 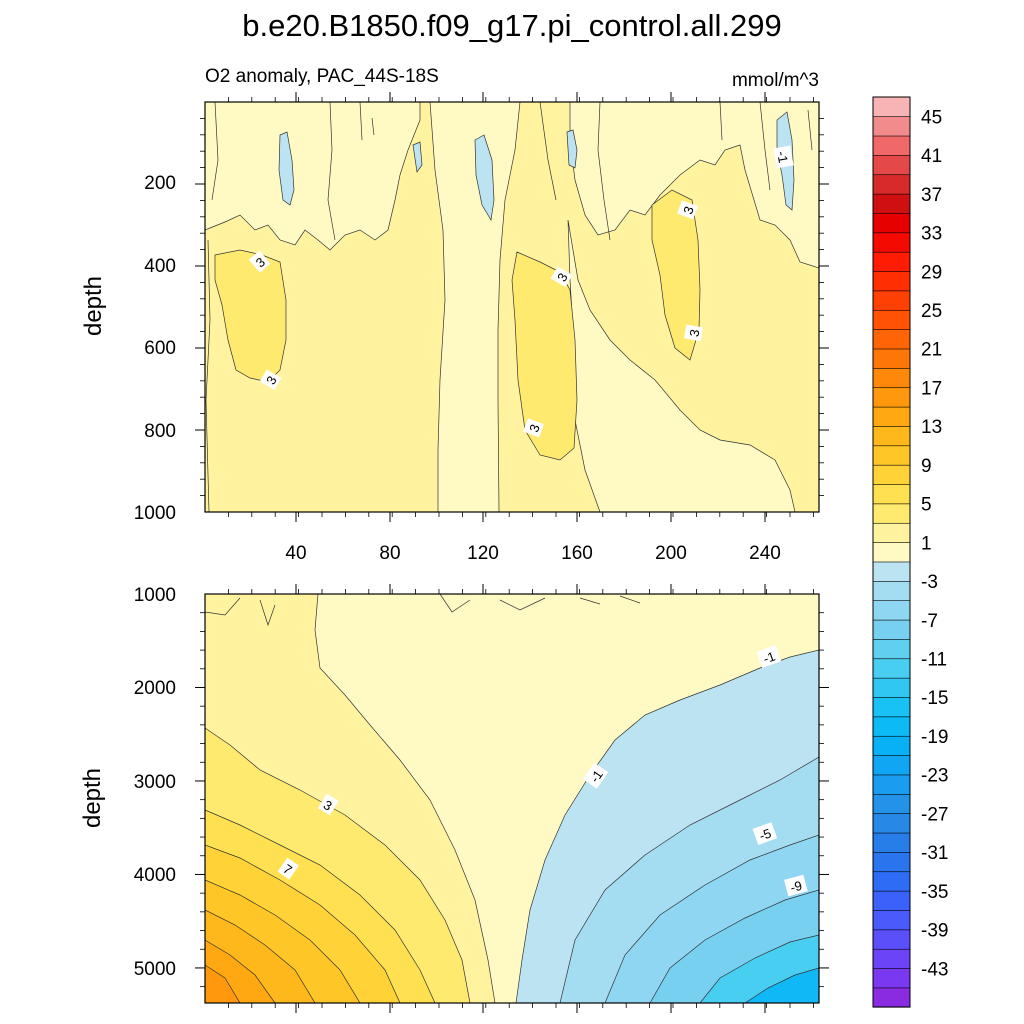 I want to click on y-tick-label: 600, so click(x=160, y=348).